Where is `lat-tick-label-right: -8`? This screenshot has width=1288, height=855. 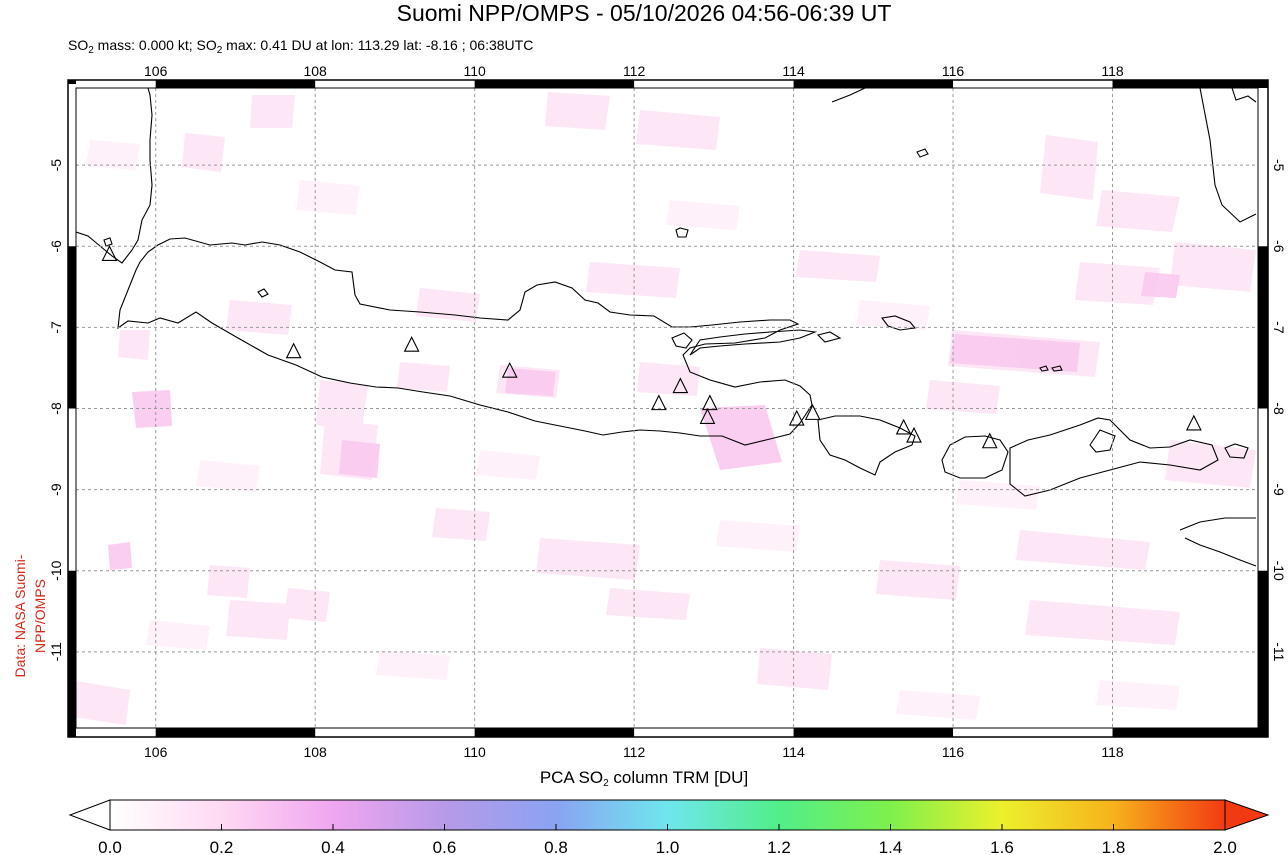 lat-tick-label-right: -8 is located at coordinates (1279, 408).